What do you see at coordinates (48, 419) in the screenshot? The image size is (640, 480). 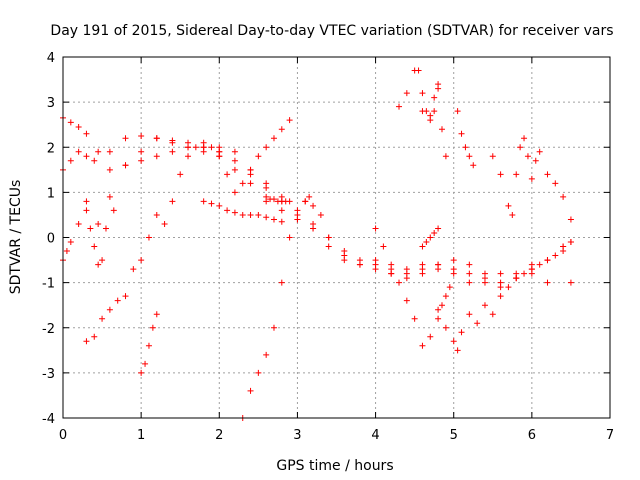 I see `y-tick-label: -4` at bounding box center [48, 419].